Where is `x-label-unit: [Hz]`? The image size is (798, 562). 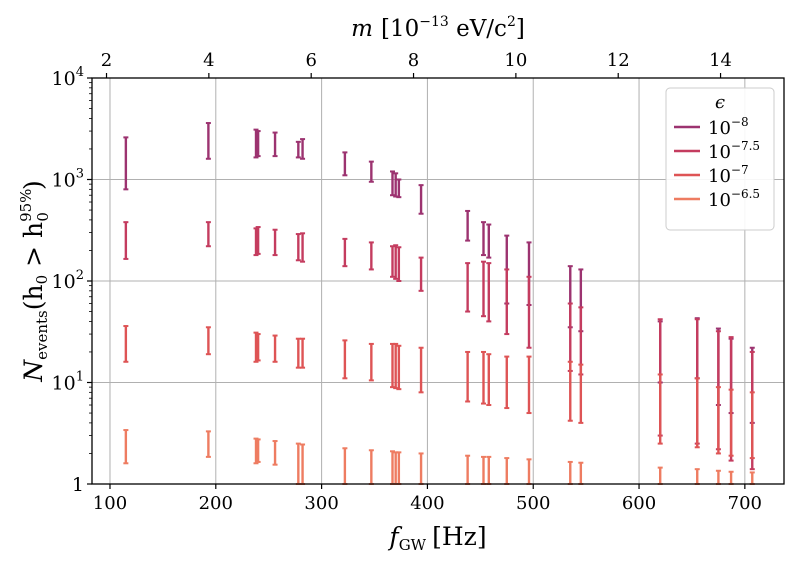 x-label-unit: [Hz] is located at coordinates (459, 536).